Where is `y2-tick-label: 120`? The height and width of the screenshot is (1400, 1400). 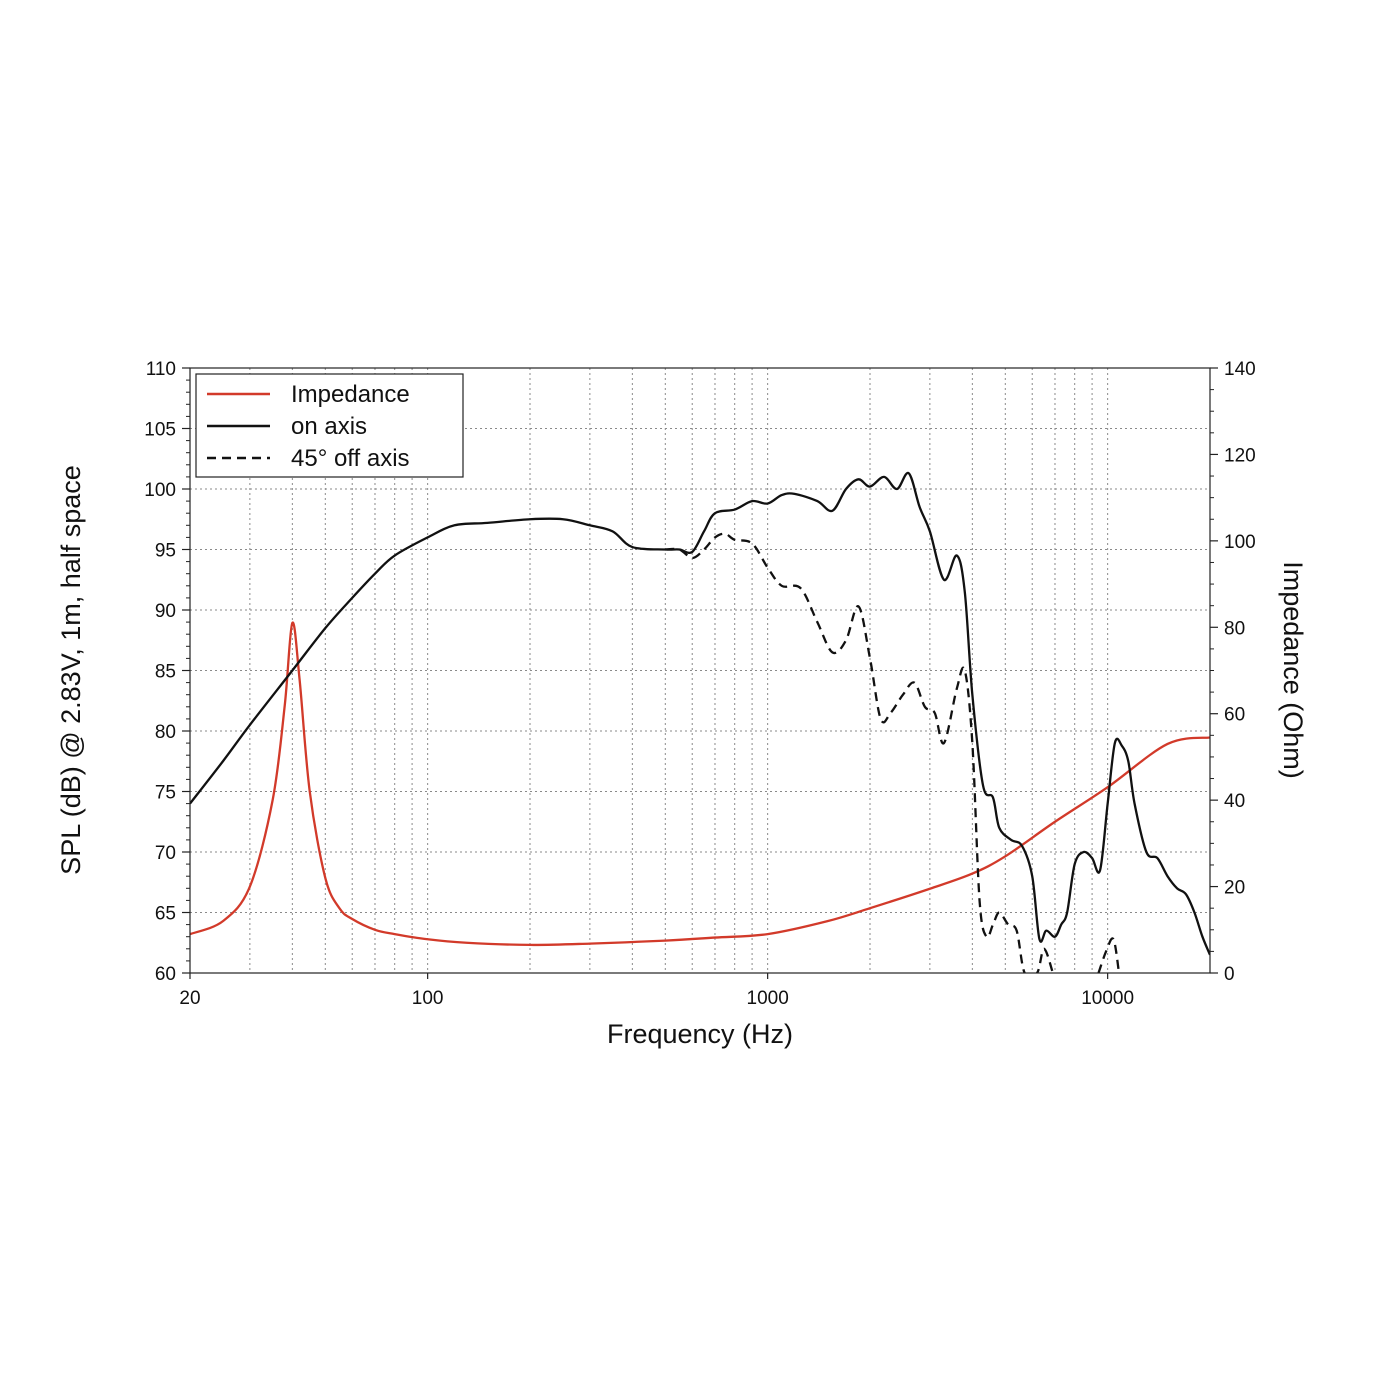
y2-tick-label: 120 is located at coordinates (1240, 455).